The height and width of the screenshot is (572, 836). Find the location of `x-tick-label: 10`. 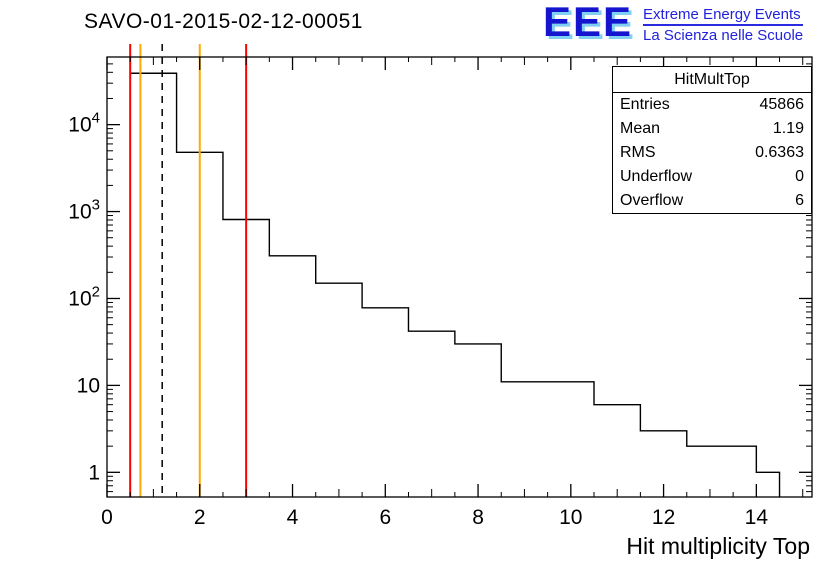

x-tick-label: 10 is located at coordinates (570, 517).